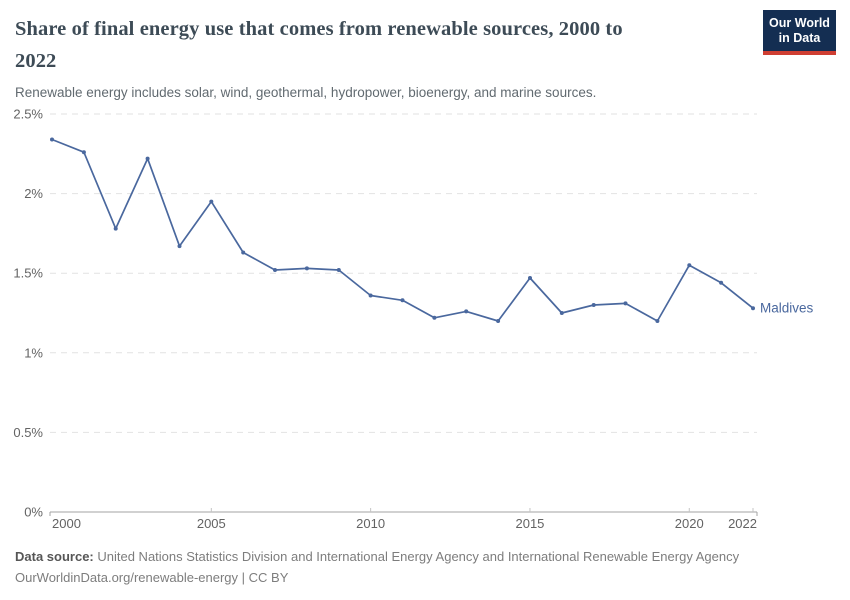 The width and height of the screenshot is (850, 600). What do you see at coordinates (36, 61) in the screenshot?
I see `title-line-2: 2022` at bounding box center [36, 61].